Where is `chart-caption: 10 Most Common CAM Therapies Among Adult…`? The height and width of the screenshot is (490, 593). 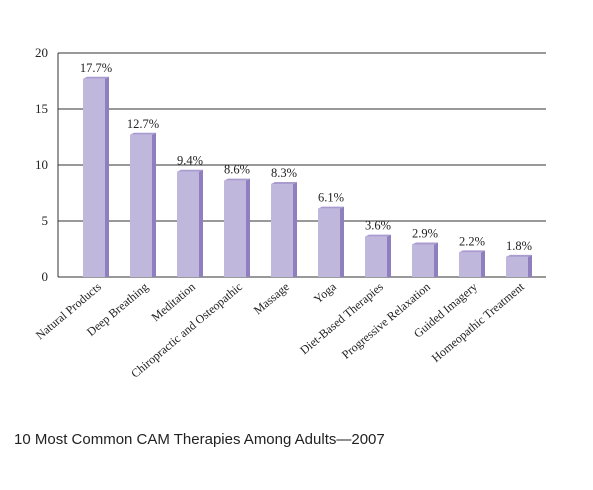
chart-caption: 10 Most Common CAM Therapies Among Adult… is located at coordinates (199, 439).